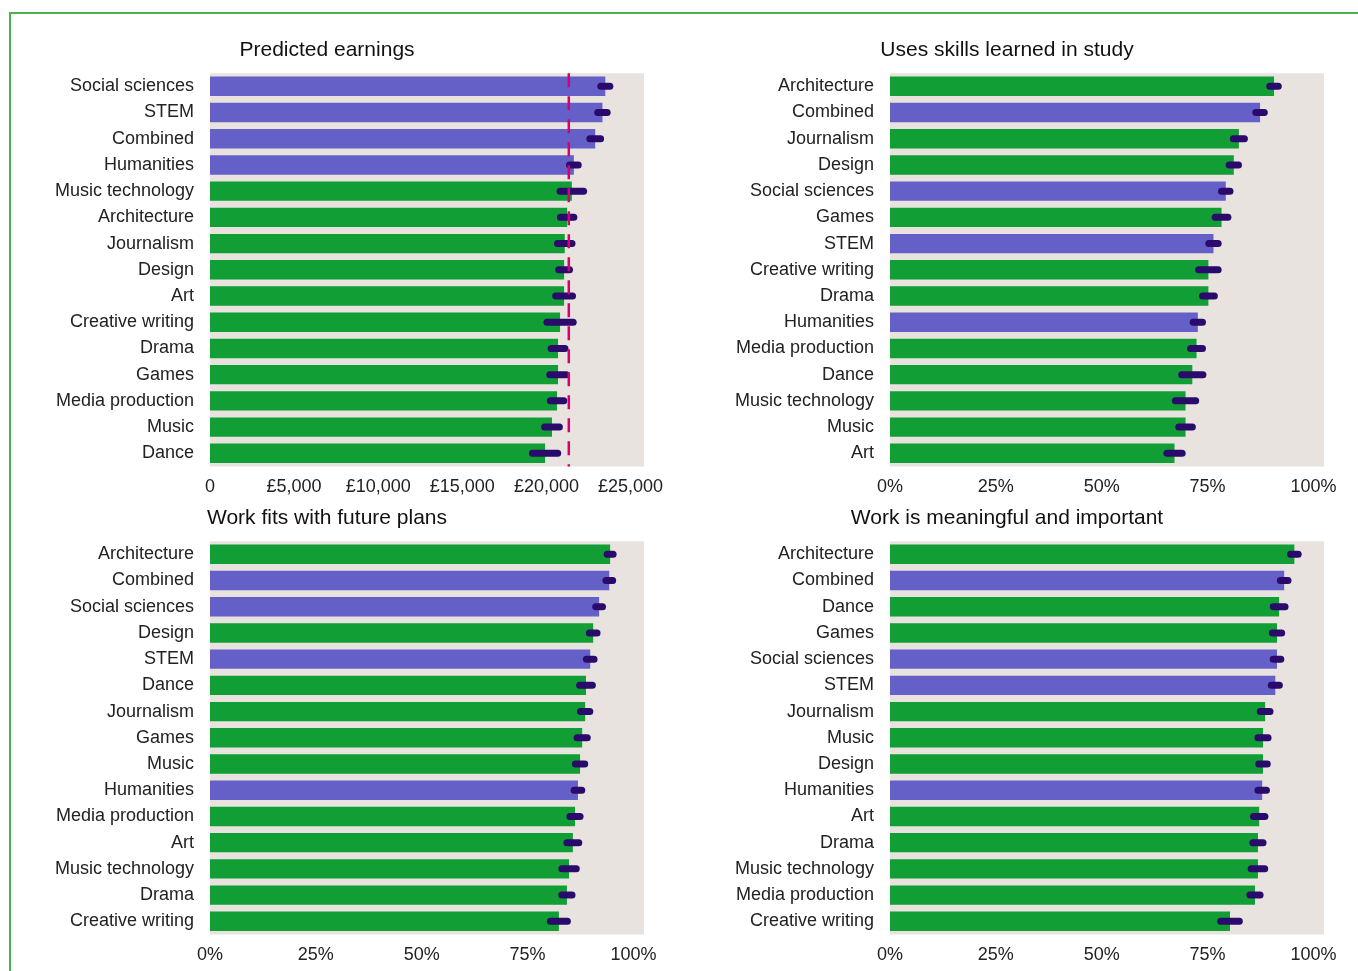 The width and height of the screenshot is (1358, 971). What do you see at coordinates (1007, 517) in the screenshot?
I see `chart-title: Work is meaningful and important` at bounding box center [1007, 517].